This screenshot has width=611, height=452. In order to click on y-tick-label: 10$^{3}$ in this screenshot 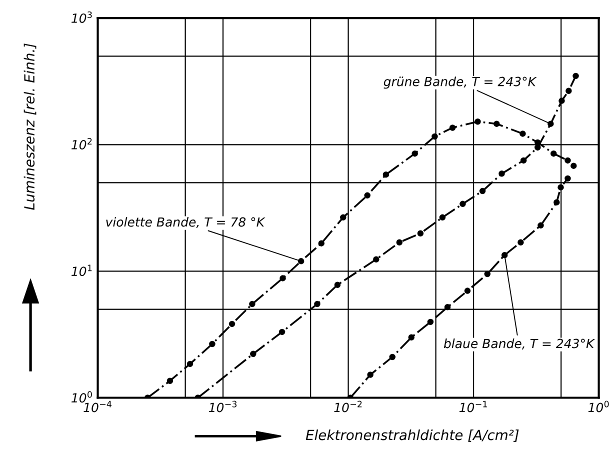, I will do `click(82, 17)`.